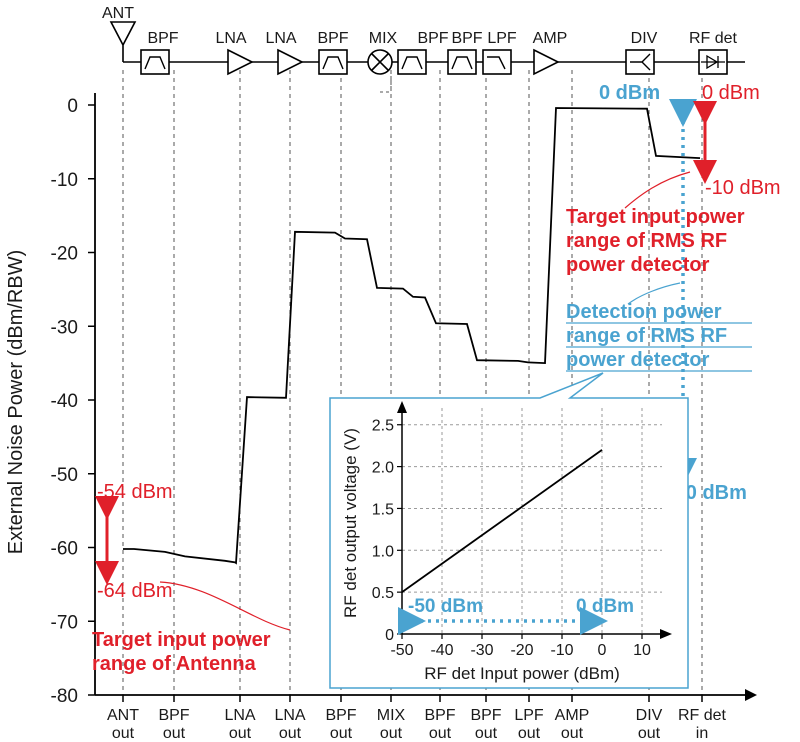 Image resolution: width=800 pixels, height=742 pixels. Describe the element at coordinates (64, 180) in the screenshot. I see `y-tick-label: -10` at that location.